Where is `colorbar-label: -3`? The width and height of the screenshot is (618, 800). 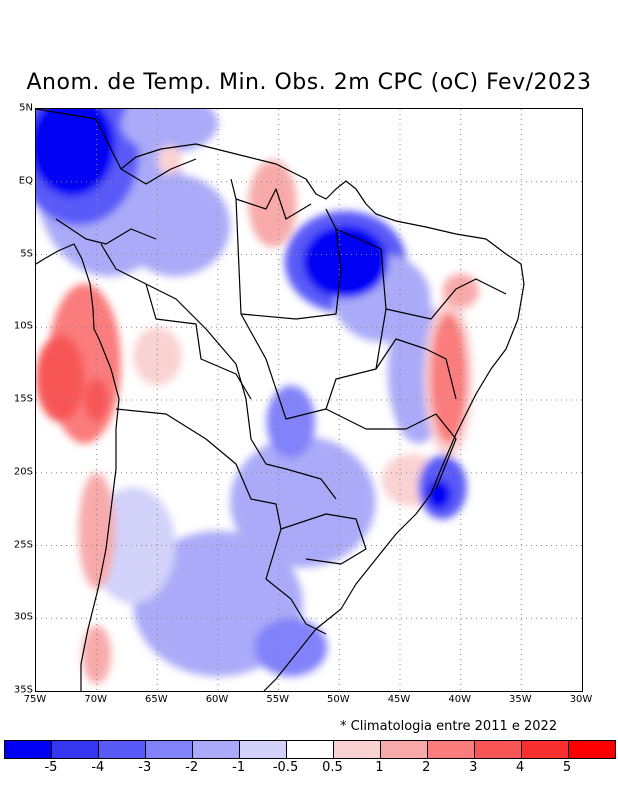
colorbar-label: -3 is located at coordinates (145, 767).